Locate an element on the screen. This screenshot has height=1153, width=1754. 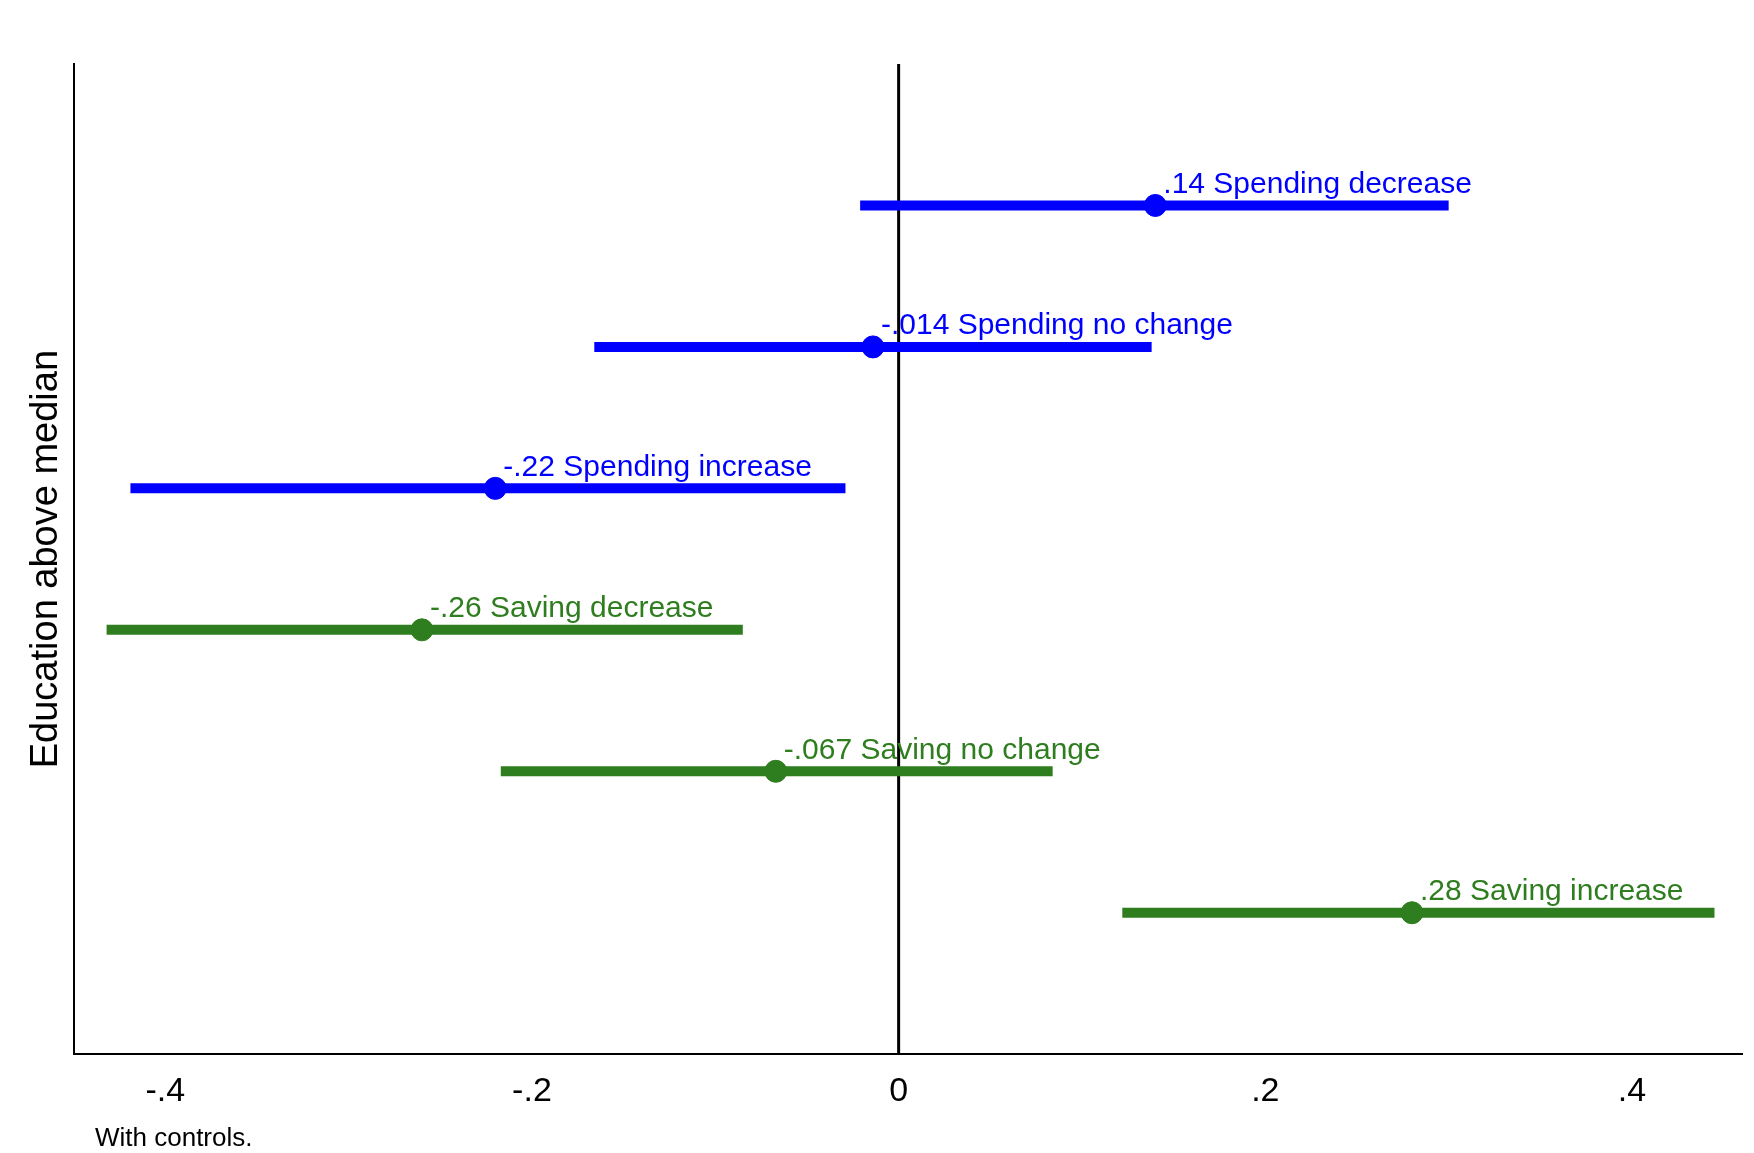
x-tick-label: -.4 is located at coordinates (165, 1088).